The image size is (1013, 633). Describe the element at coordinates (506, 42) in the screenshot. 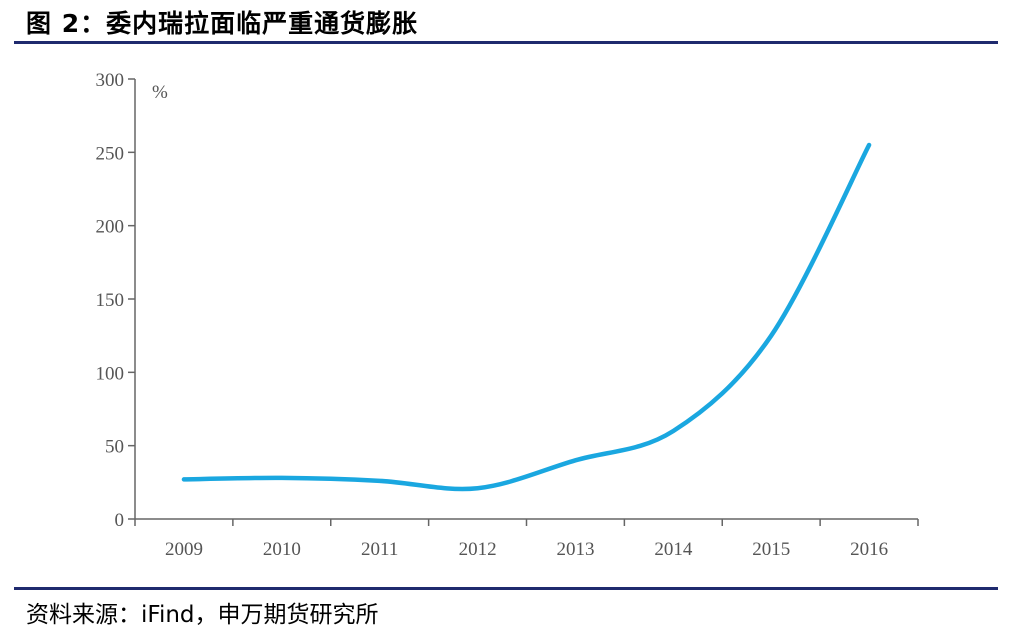

I see `title-divider` at that location.